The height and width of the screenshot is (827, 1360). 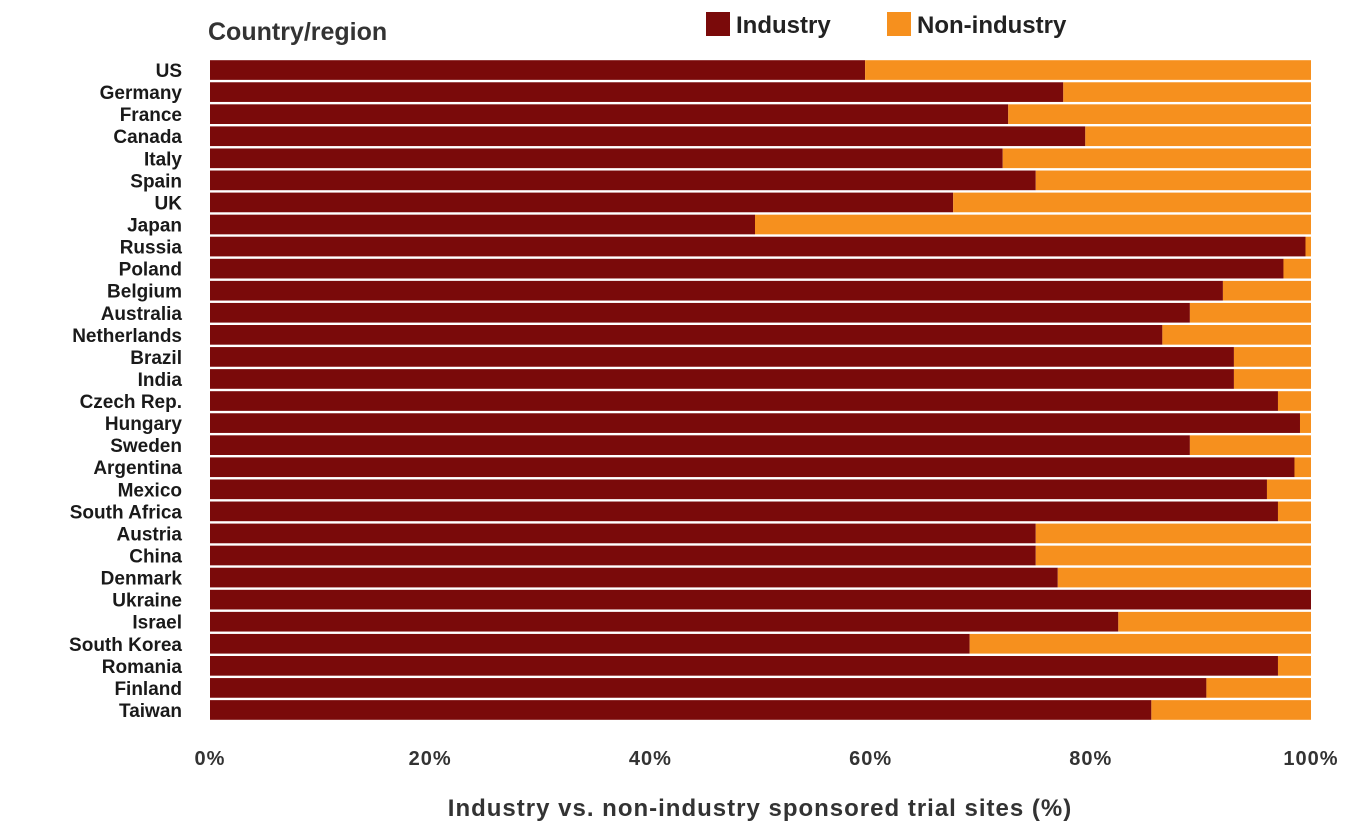 What do you see at coordinates (992, 25) in the screenshot?
I see `legend-label-non-industry: Non-industry` at bounding box center [992, 25].